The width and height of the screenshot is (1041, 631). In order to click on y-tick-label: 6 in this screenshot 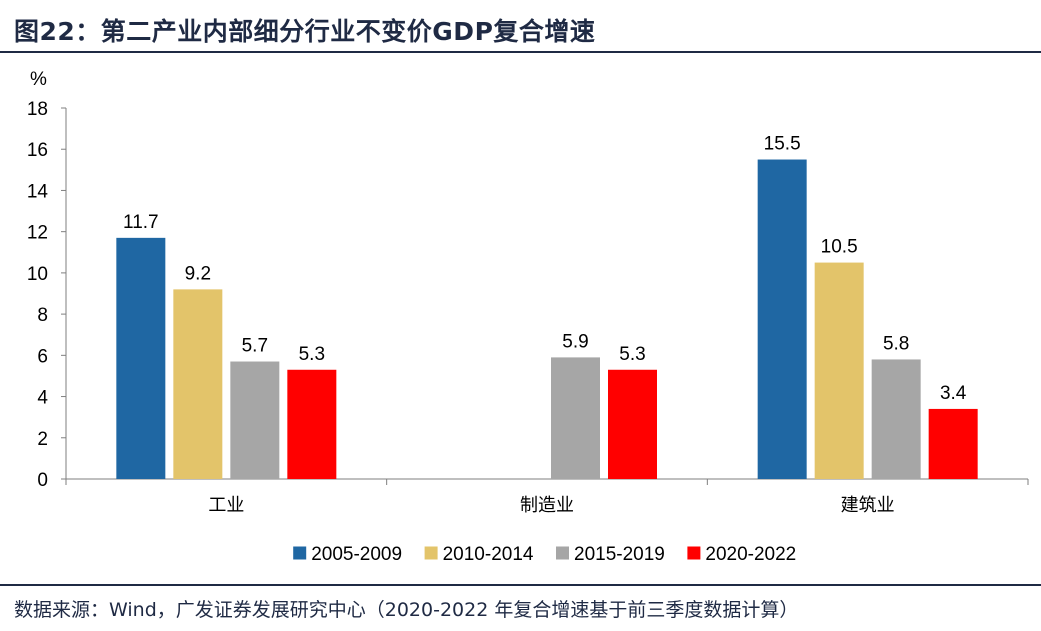, I will do `click(42, 356)`.